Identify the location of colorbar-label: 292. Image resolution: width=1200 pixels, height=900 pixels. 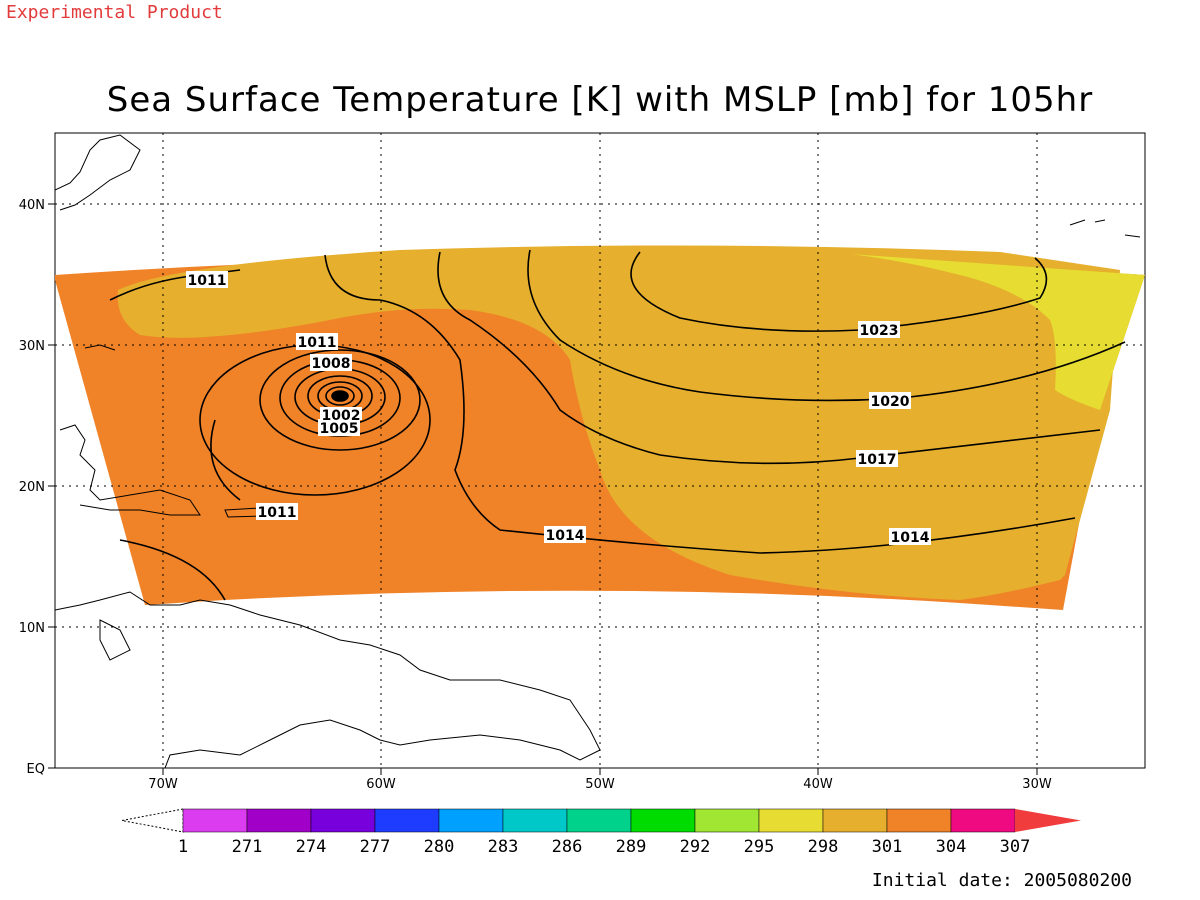
(695, 847).